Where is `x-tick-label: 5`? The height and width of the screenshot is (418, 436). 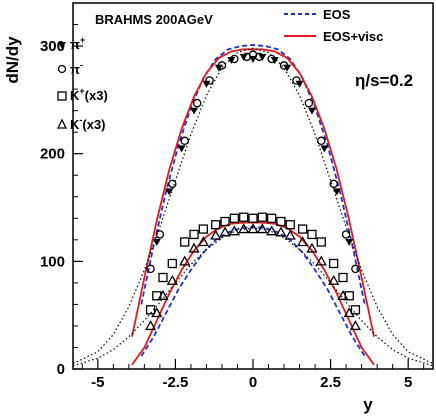 x-tick-label: 5 is located at coordinates (408, 382).